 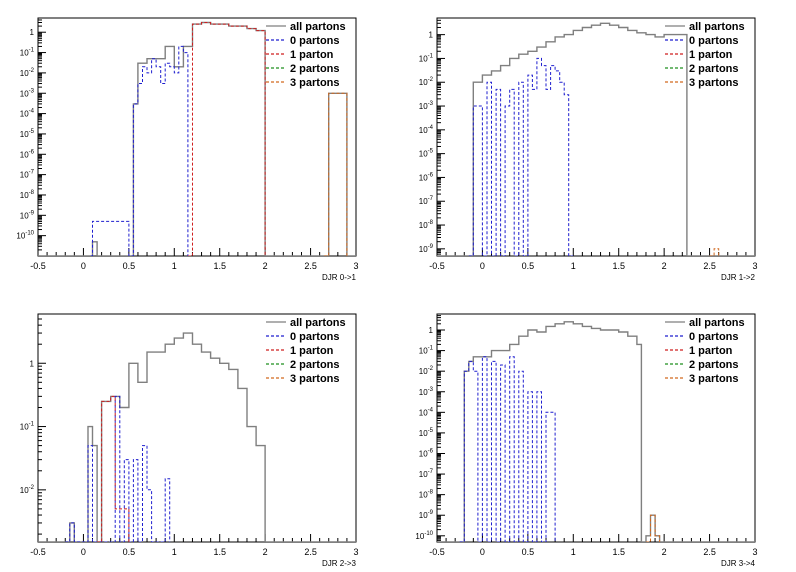 What do you see at coordinates (339, 277) in the screenshot?
I see `x-axis-label: DJR 0->1` at bounding box center [339, 277].